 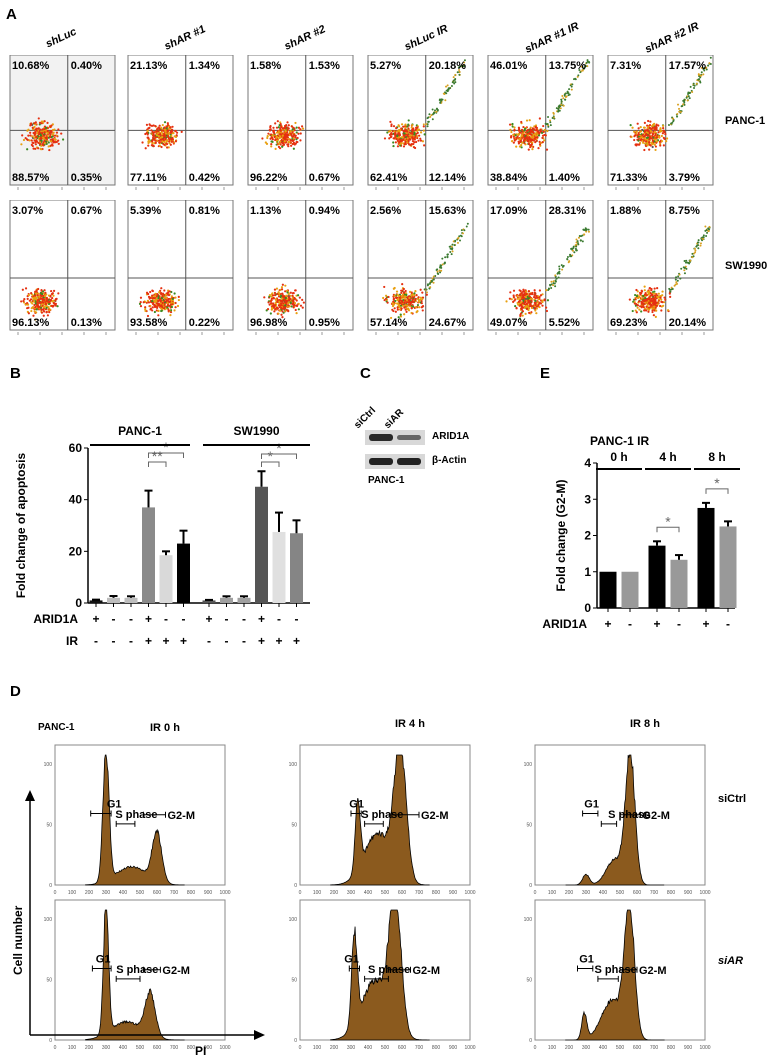 I want to click on bar, so click(x=279, y=567).